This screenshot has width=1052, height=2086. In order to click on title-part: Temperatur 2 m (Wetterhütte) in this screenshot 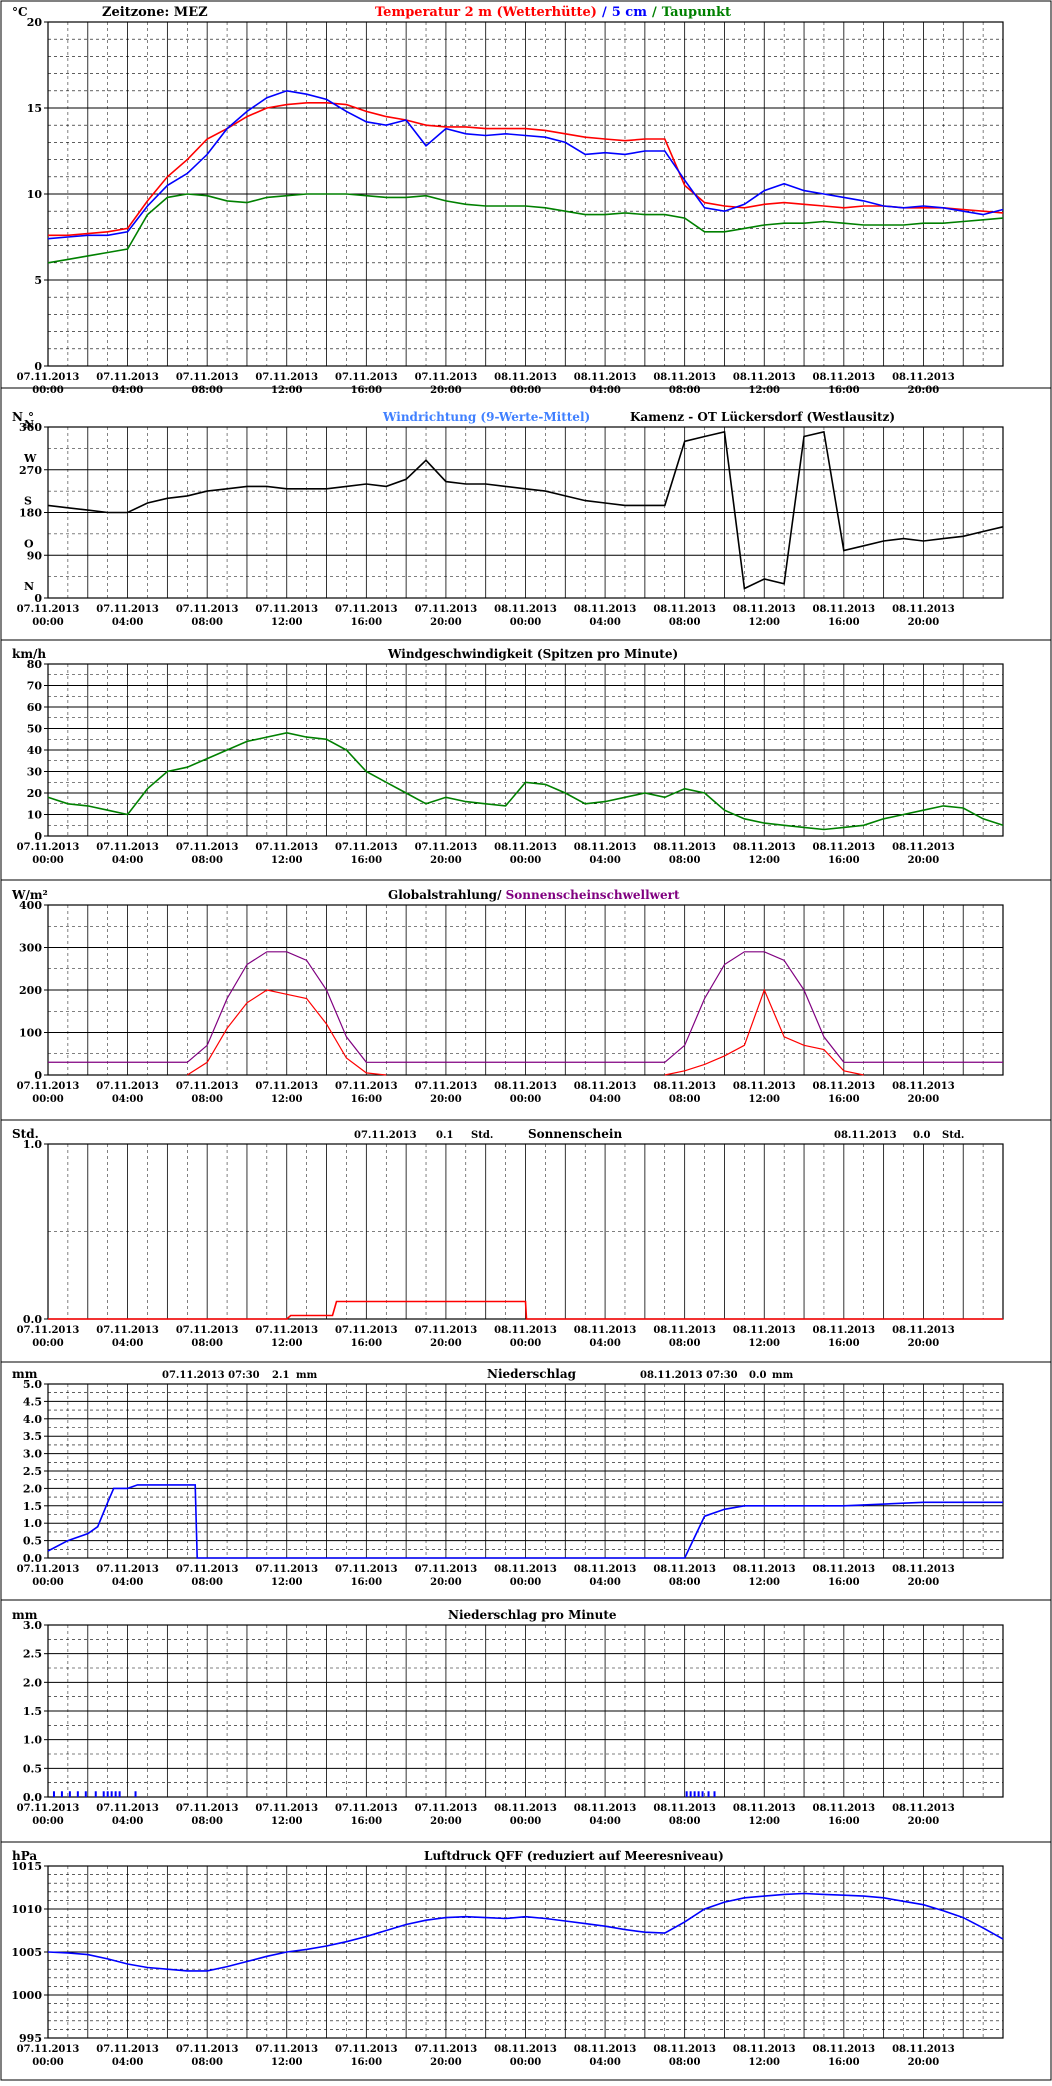, I will do `click(486, 12)`.